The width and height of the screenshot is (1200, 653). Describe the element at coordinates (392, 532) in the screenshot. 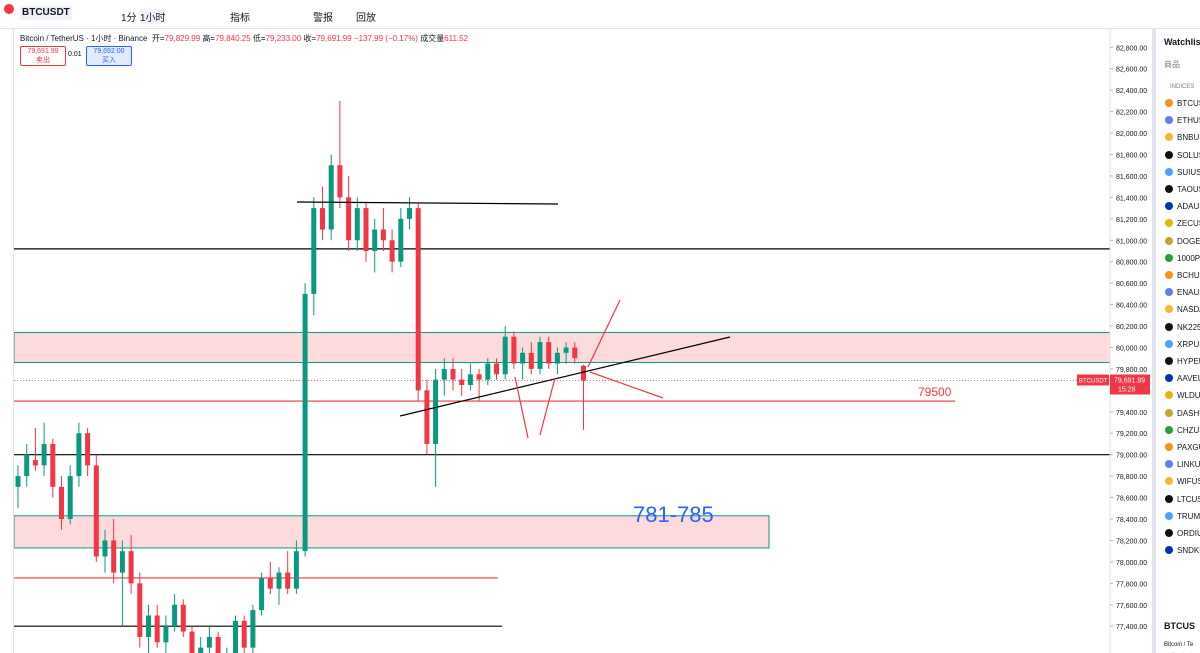

I see `zone` at that location.